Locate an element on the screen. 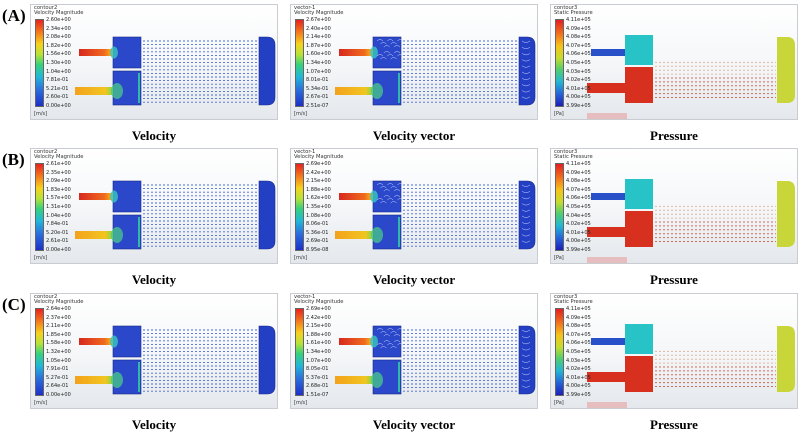 The height and width of the screenshot is (447, 800). upper-chamber is located at coordinates (639, 194).